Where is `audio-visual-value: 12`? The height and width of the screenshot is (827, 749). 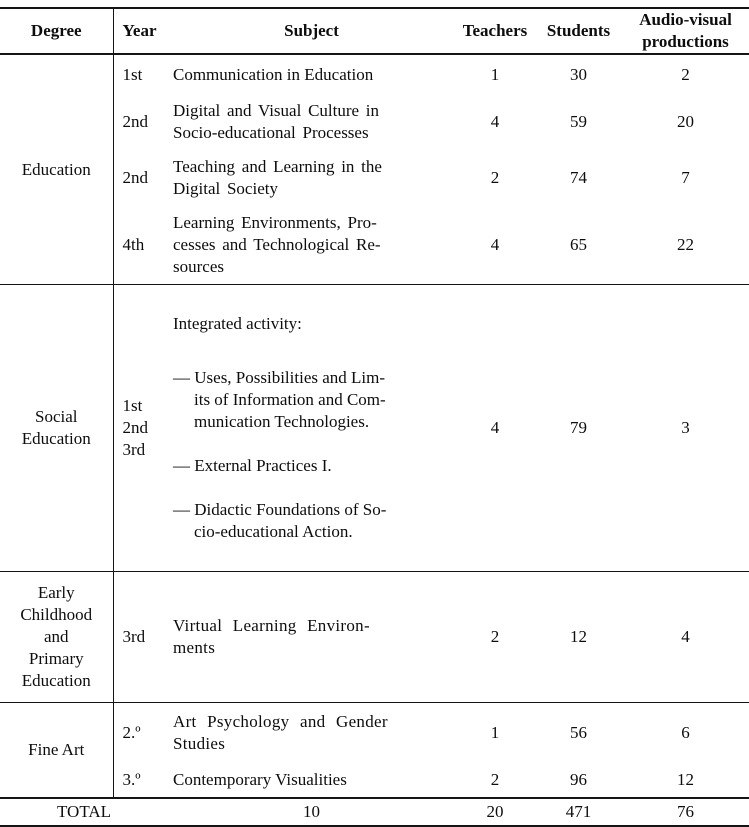
audio-visual-value: 12 is located at coordinates (685, 779).